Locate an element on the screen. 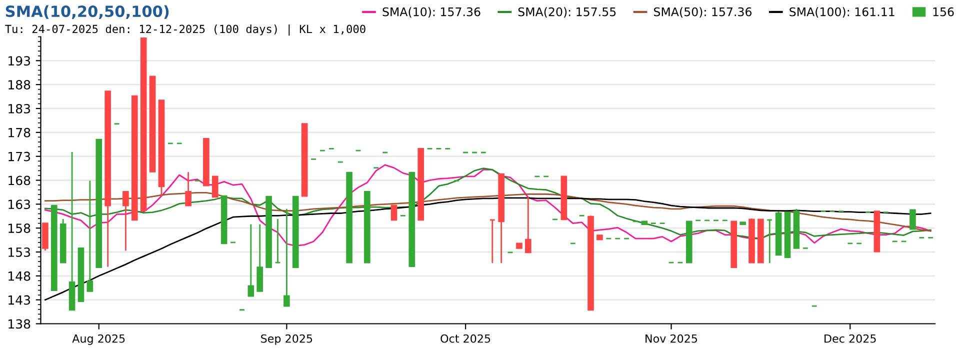 Image resolution: width=970 pixels, height=350 pixels. y-tick-label: 148 is located at coordinates (19, 276).